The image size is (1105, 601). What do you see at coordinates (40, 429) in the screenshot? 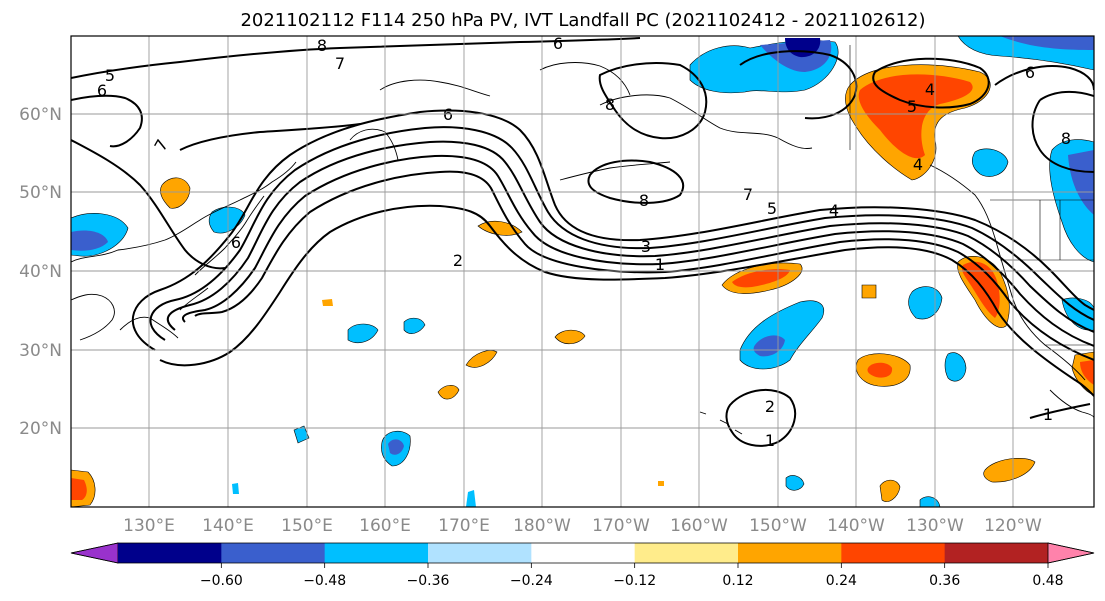
I see `lat-label: 20°N` at bounding box center [40, 429].